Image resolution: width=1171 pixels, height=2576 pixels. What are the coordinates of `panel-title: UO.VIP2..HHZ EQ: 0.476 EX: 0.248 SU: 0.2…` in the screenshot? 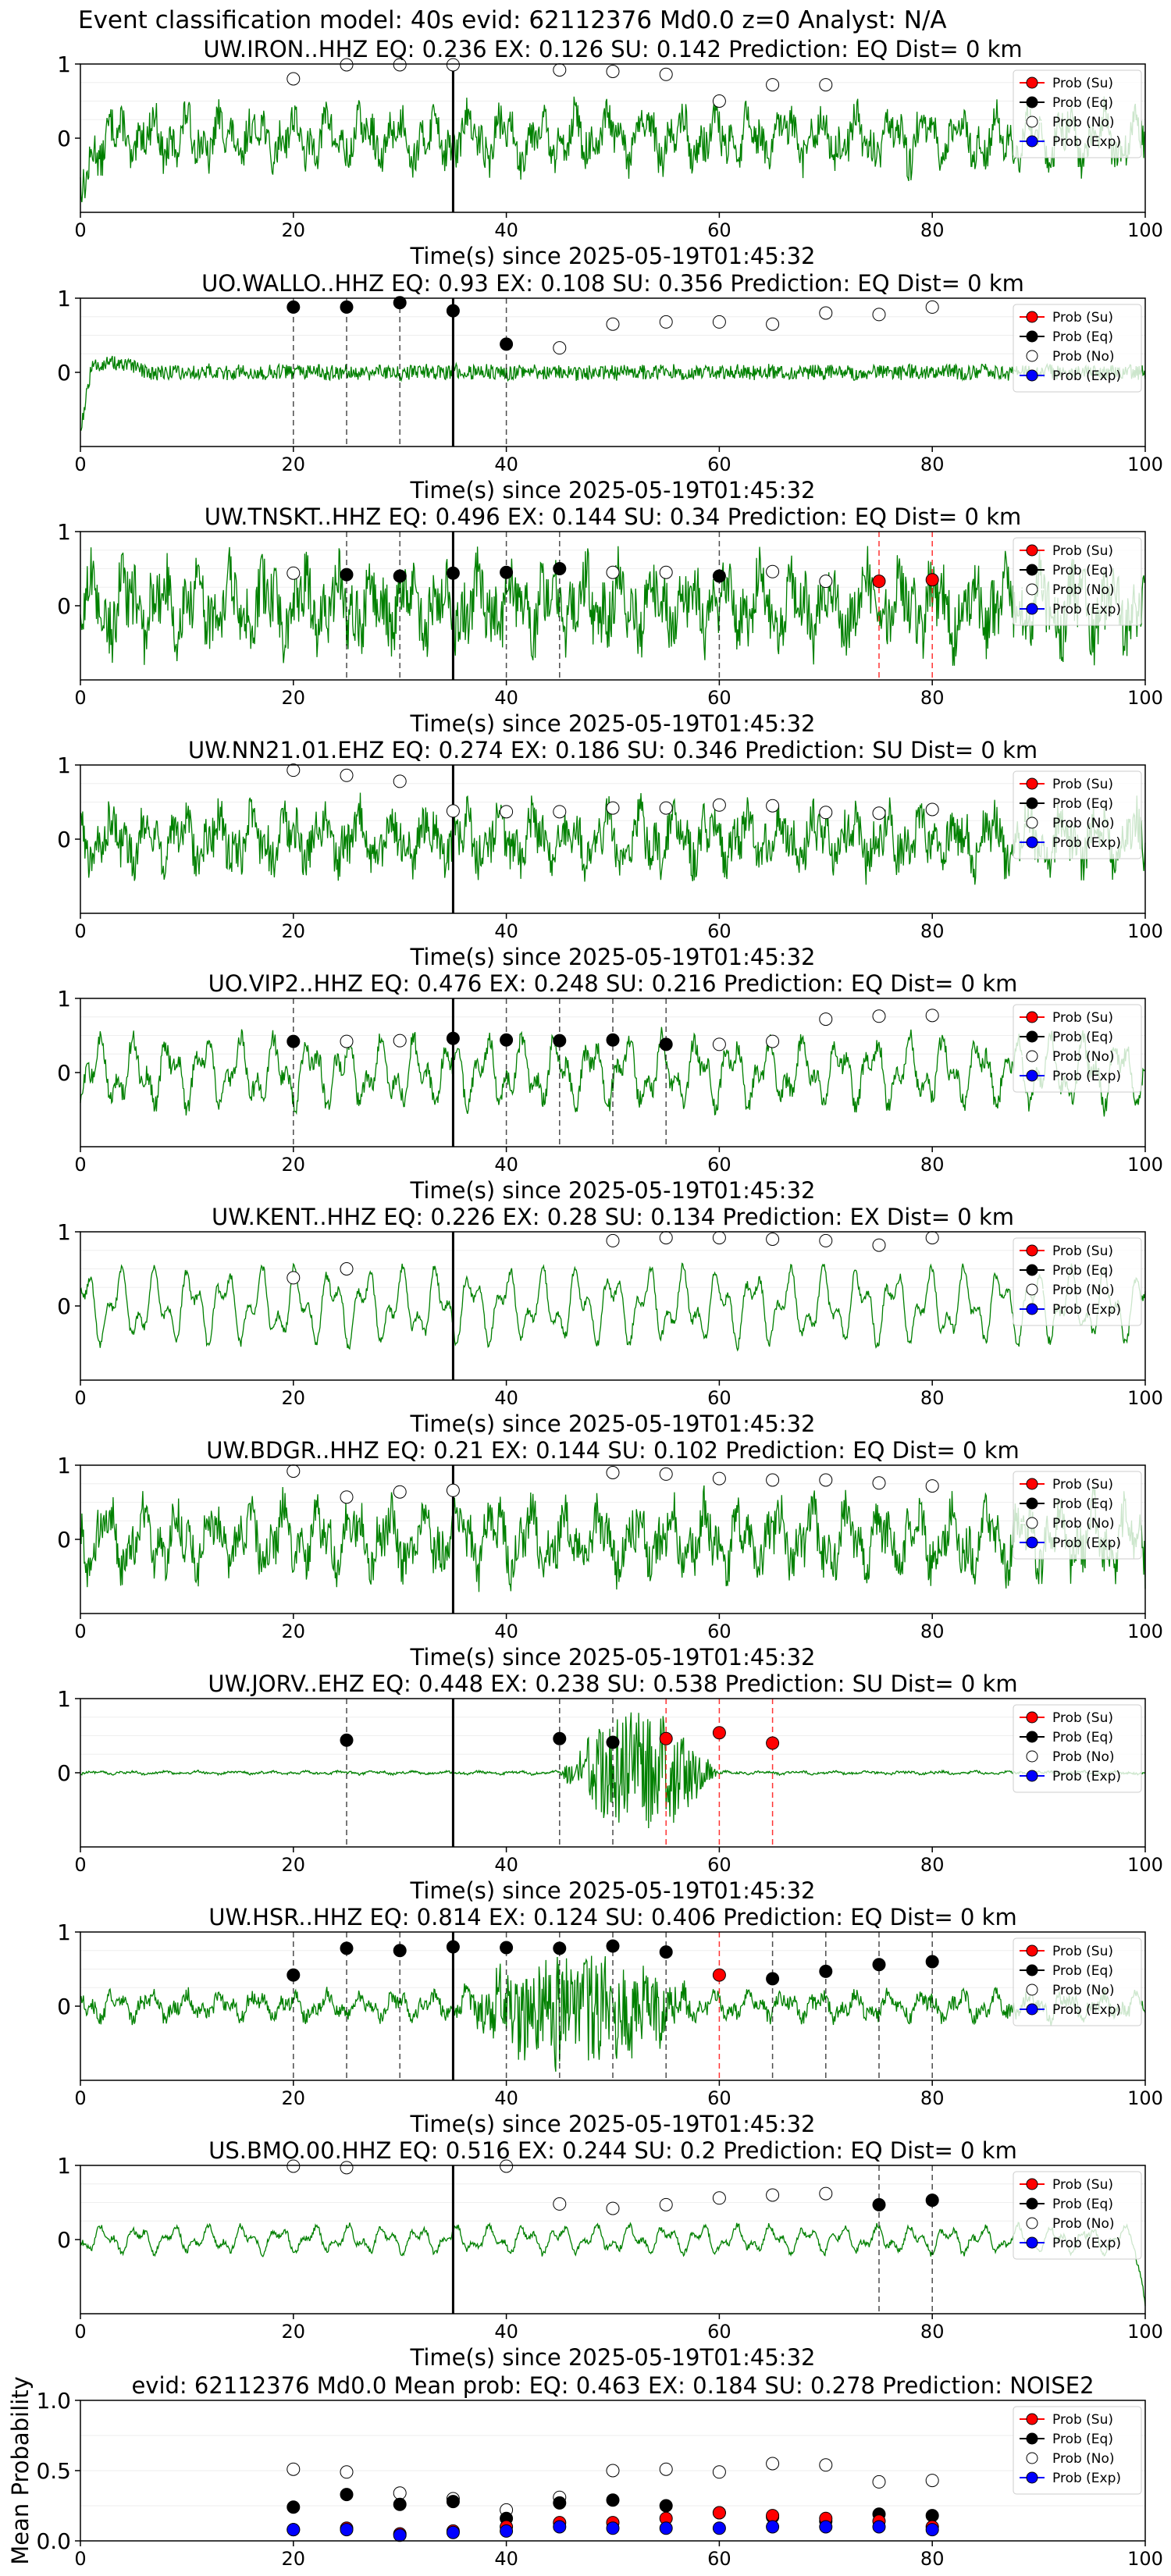 It's located at (613, 983).